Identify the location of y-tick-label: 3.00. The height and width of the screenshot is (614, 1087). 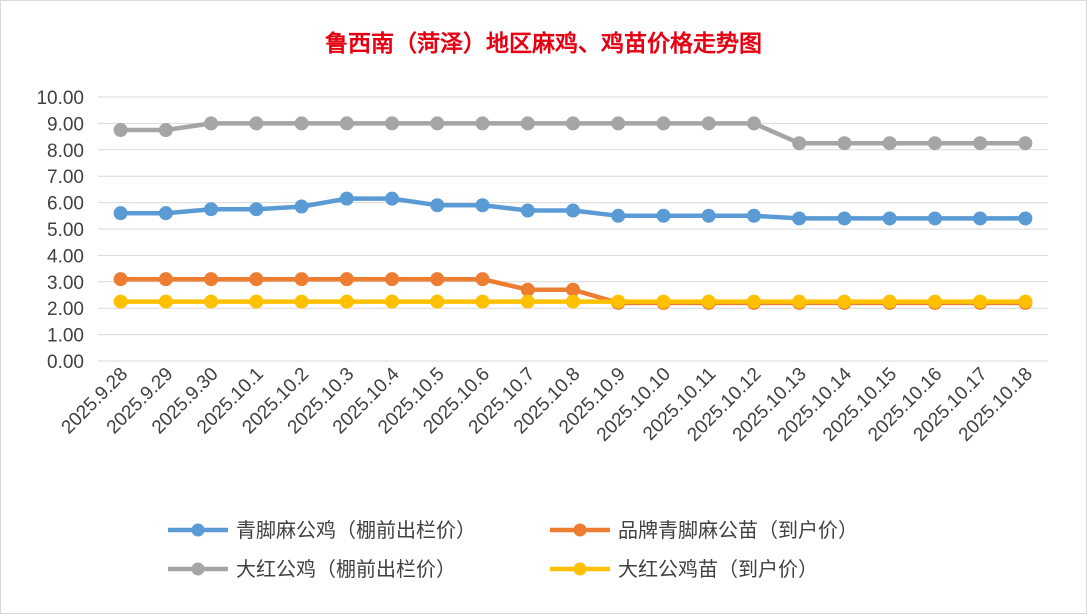
(65, 283).